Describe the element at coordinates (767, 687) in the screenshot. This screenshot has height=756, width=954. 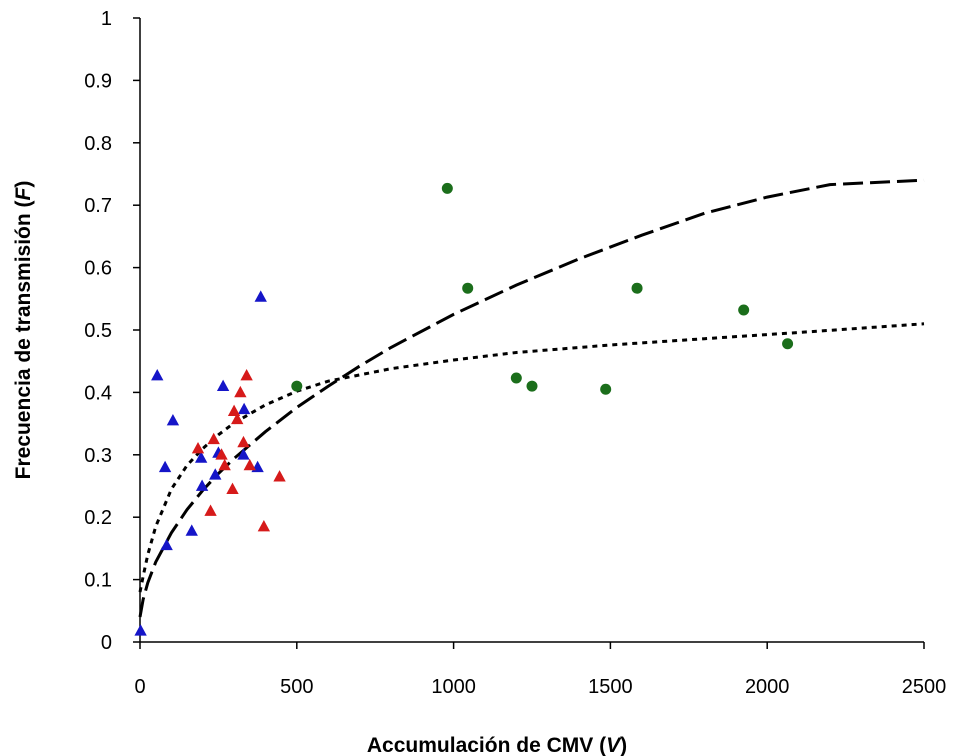
I see `x-tick-label: 2000` at that location.